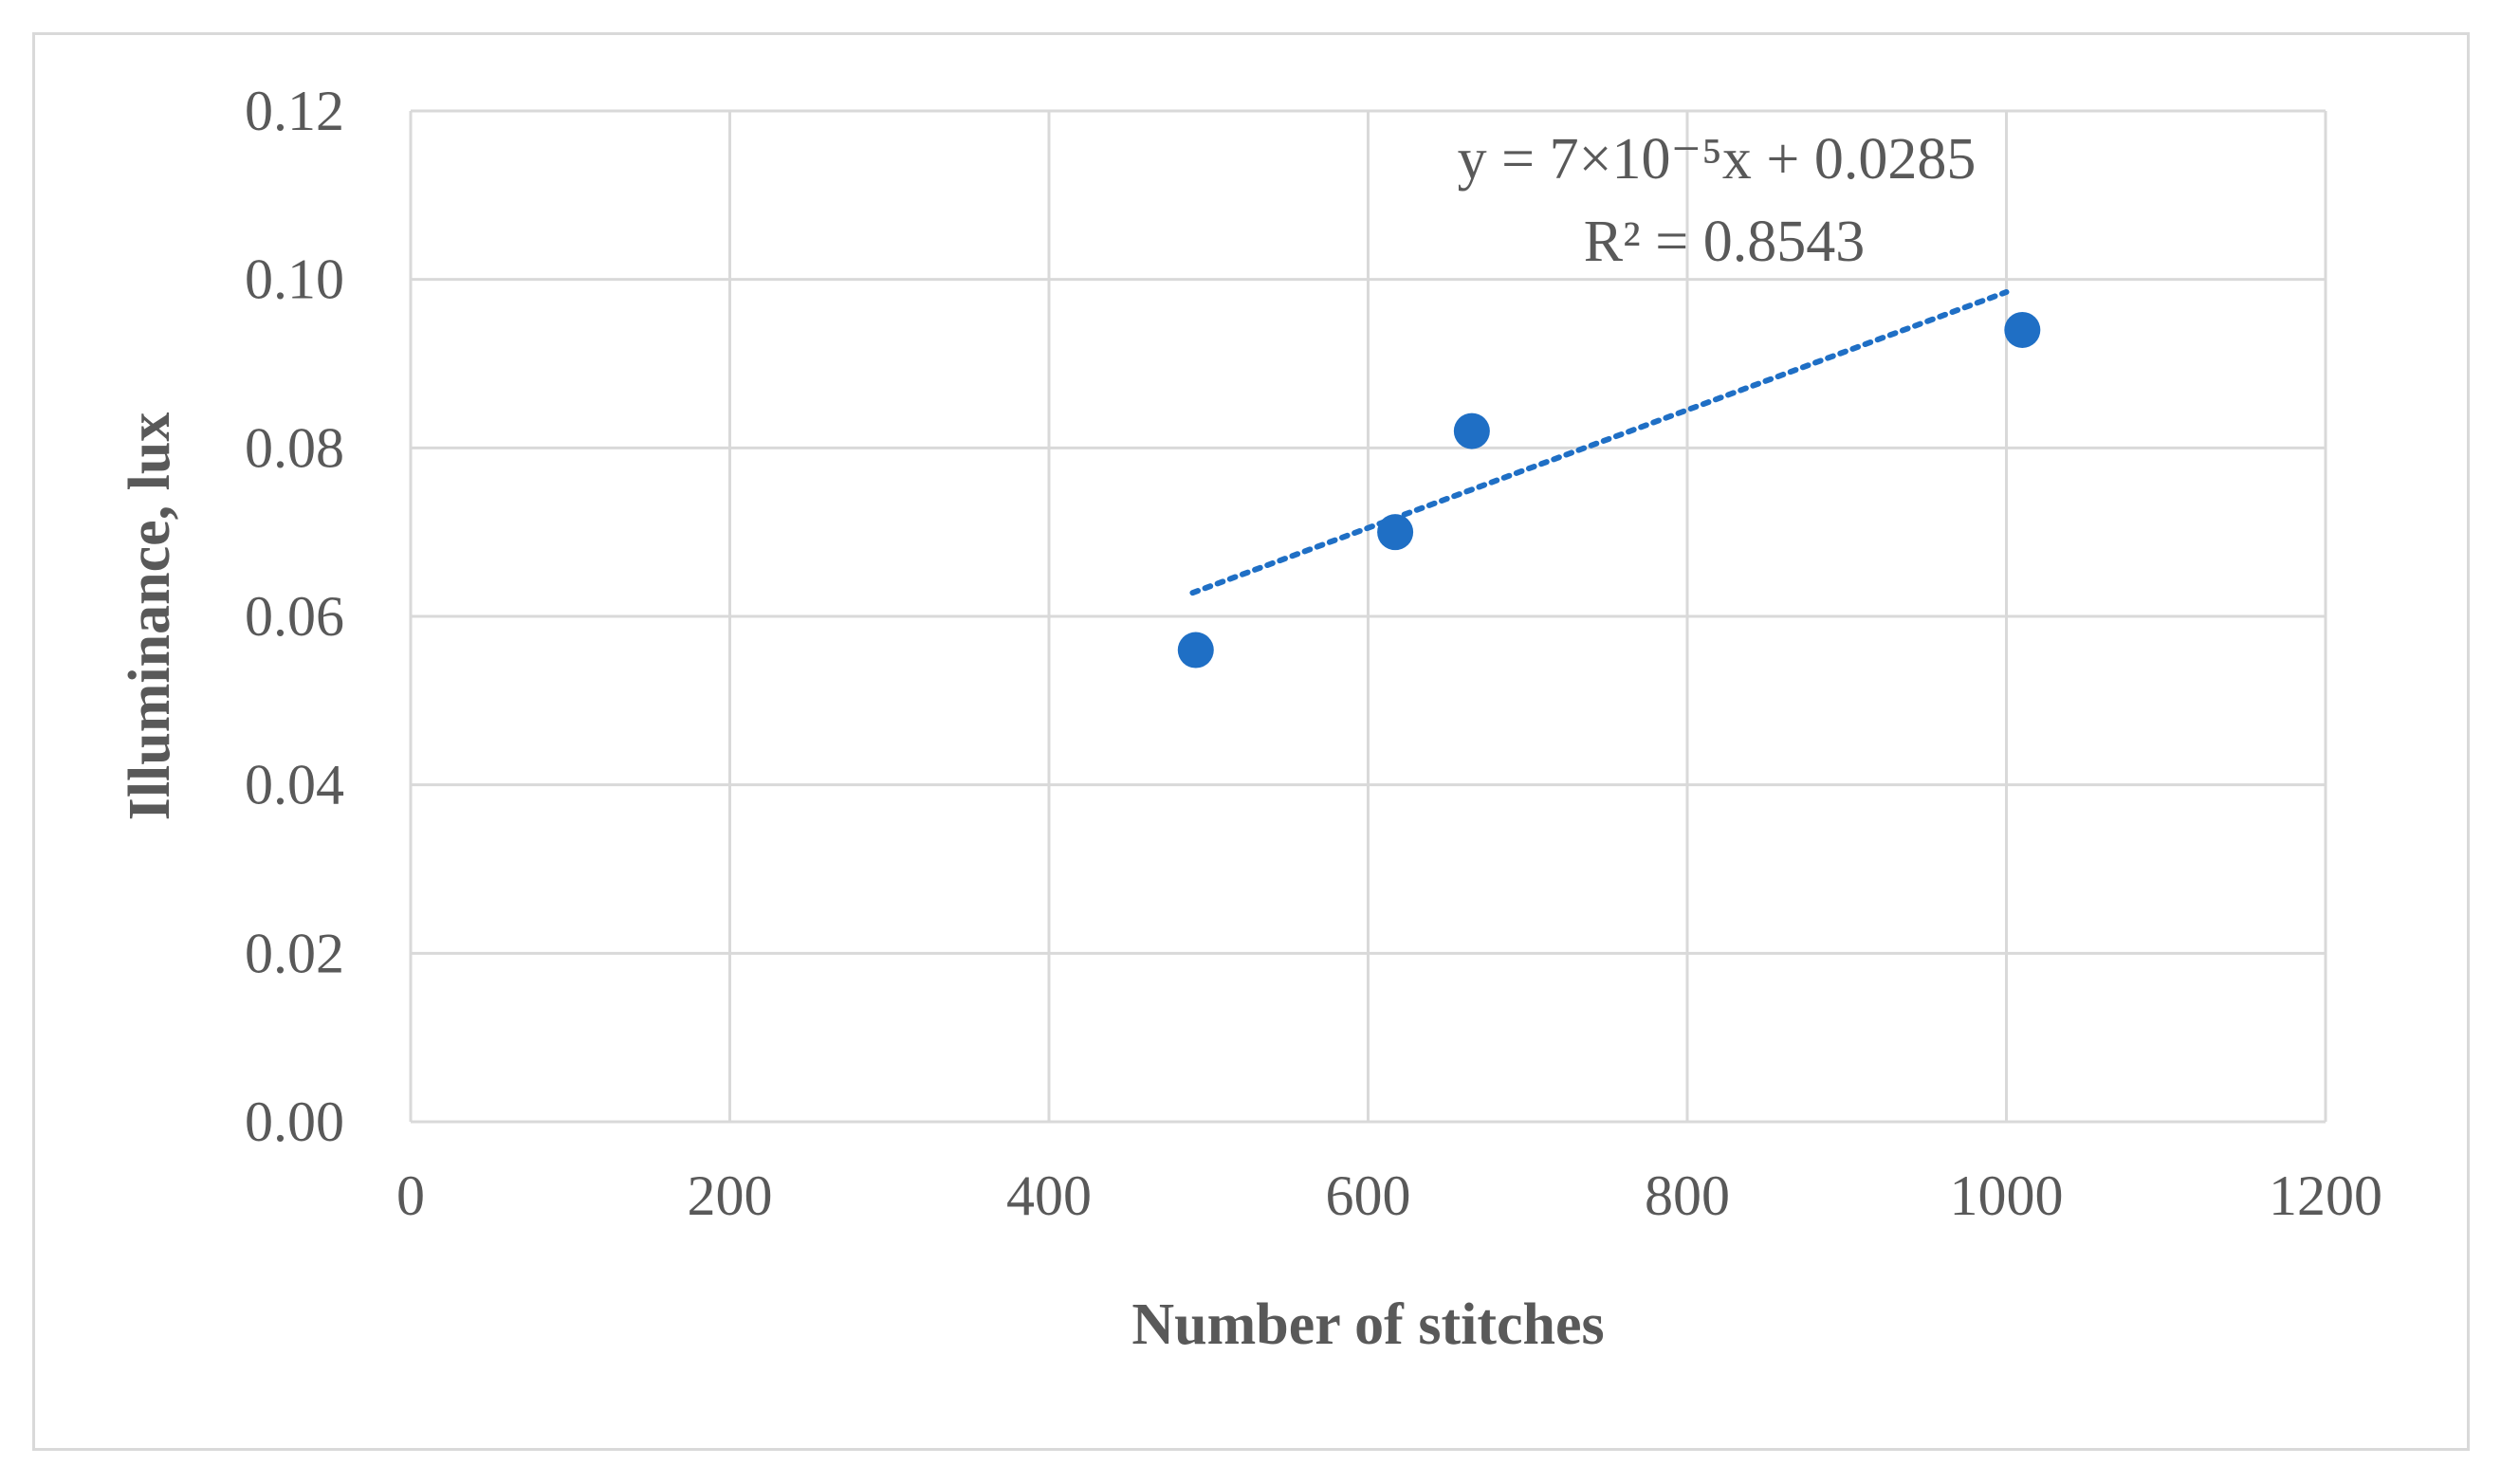  I want to click on data-points-layer, so click(1609, 490).